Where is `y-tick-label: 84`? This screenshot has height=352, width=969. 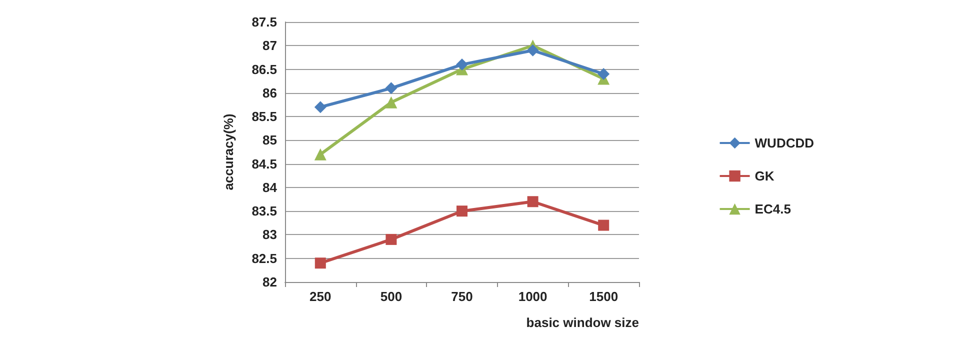
y-tick-label: 84 is located at coordinates (270, 187).